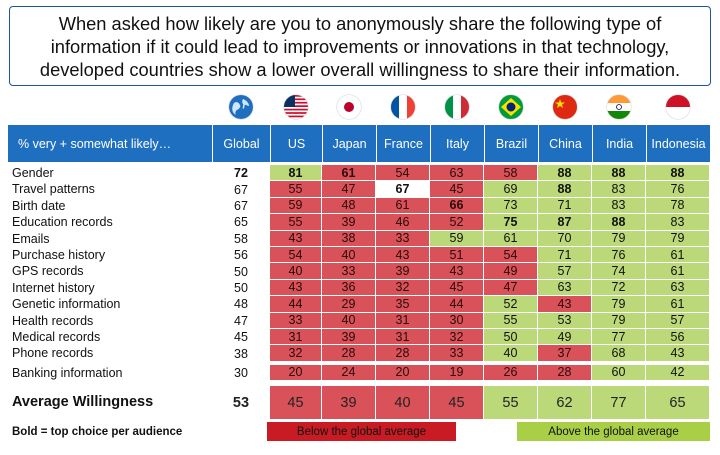  Describe the element at coordinates (619, 255) in the screenshot. I see `table-cell: 76` at that location.